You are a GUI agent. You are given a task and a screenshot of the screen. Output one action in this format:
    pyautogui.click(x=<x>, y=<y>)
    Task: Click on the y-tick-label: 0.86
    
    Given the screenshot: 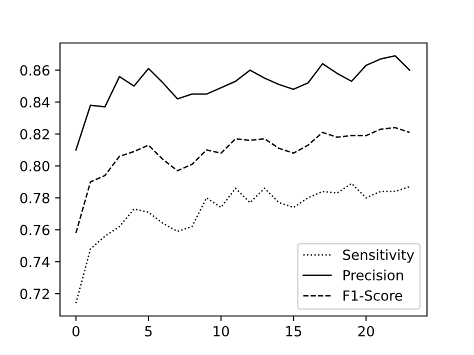 What is the action you would take?
    pyautogui.click(x=35, y=70)
    